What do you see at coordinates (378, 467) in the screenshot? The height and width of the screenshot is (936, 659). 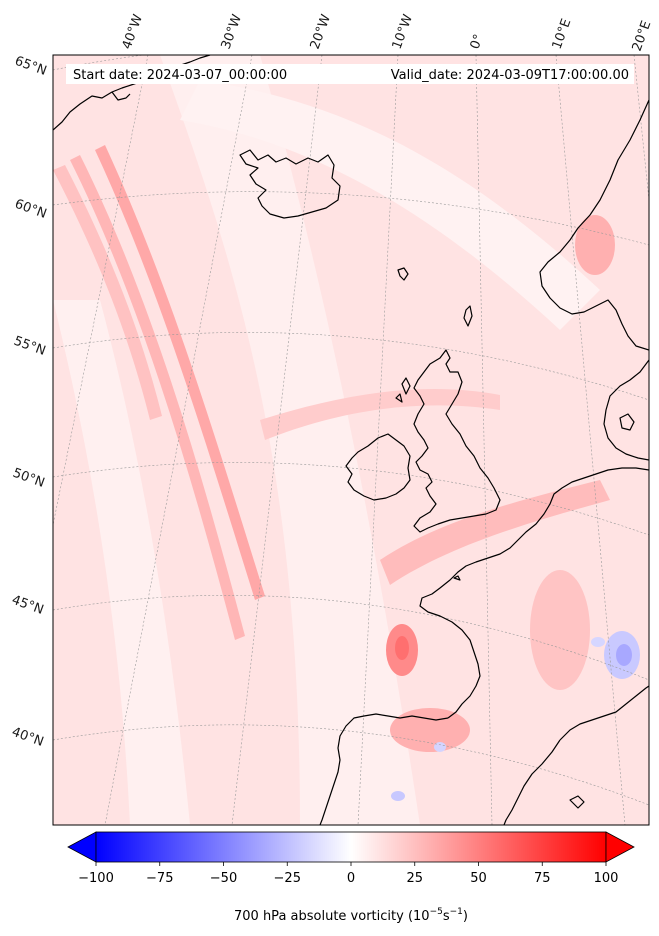 I see `ireland-coast` at bounding box center [378, 467].